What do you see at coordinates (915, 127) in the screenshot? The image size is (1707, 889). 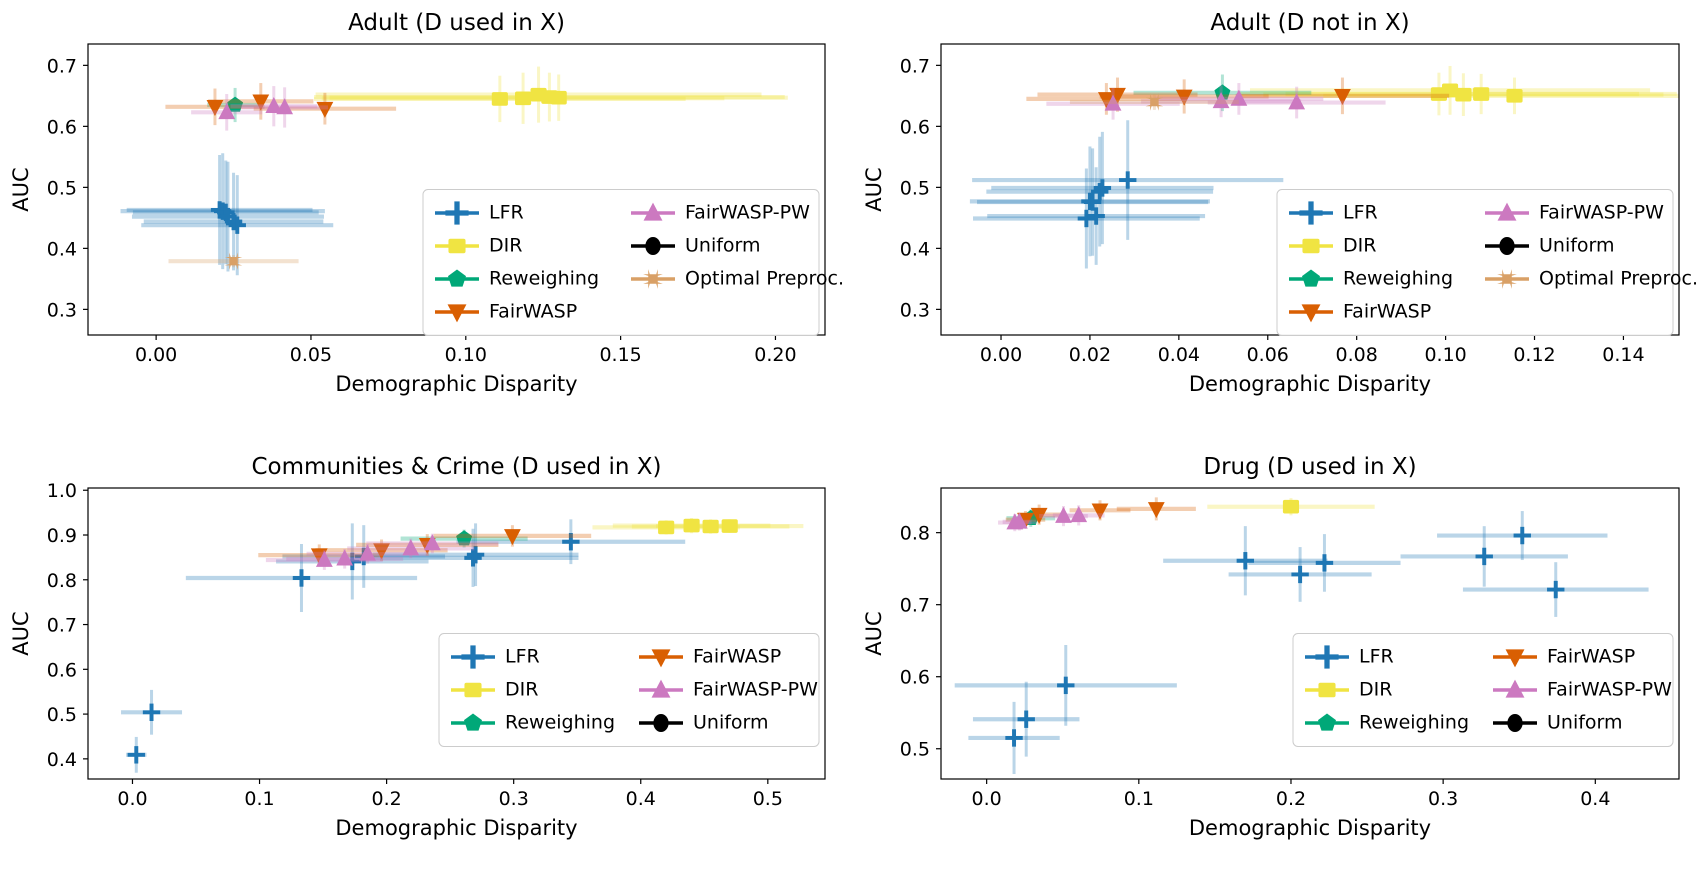 I see `y-tick-label: 0.6` at bounding box center [915, 127].